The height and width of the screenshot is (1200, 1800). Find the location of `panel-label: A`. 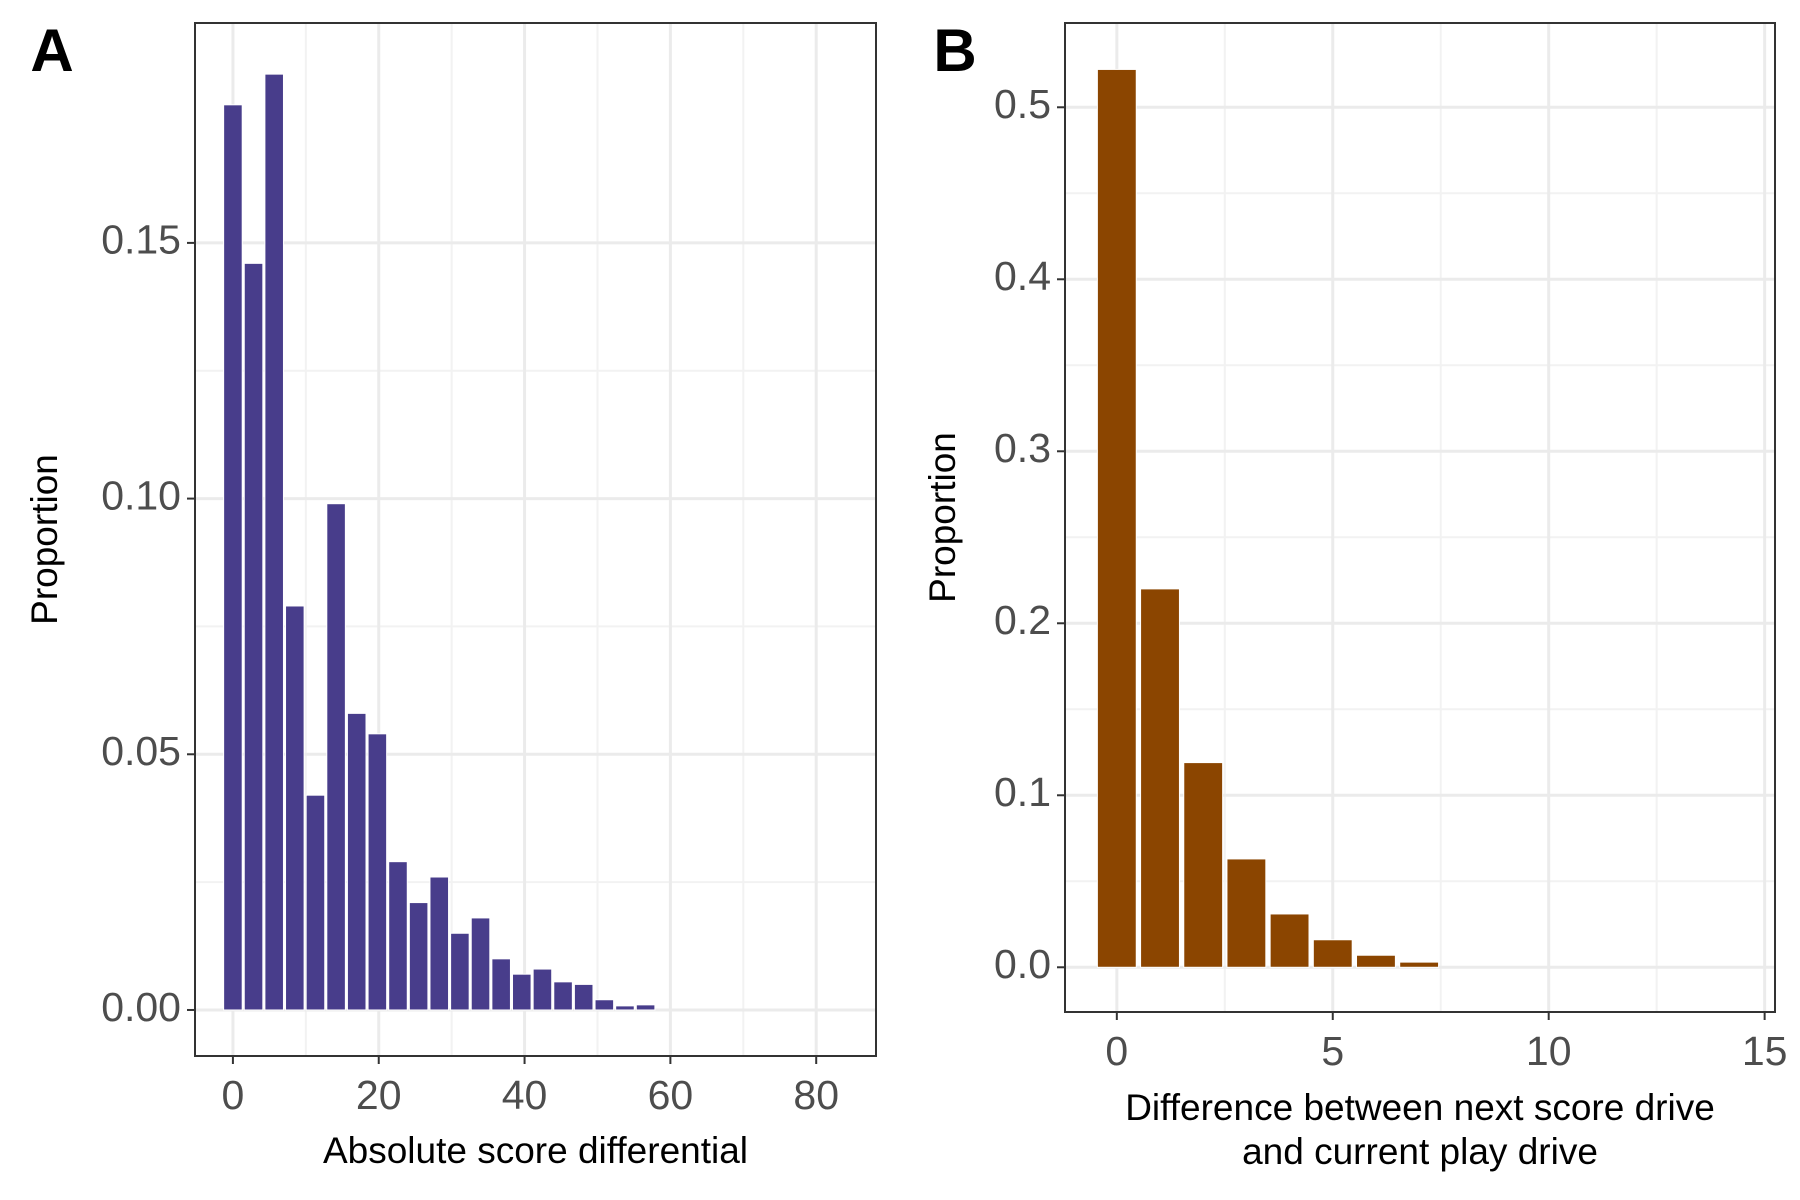

panel-label: A is located at coordinates (51, 50).